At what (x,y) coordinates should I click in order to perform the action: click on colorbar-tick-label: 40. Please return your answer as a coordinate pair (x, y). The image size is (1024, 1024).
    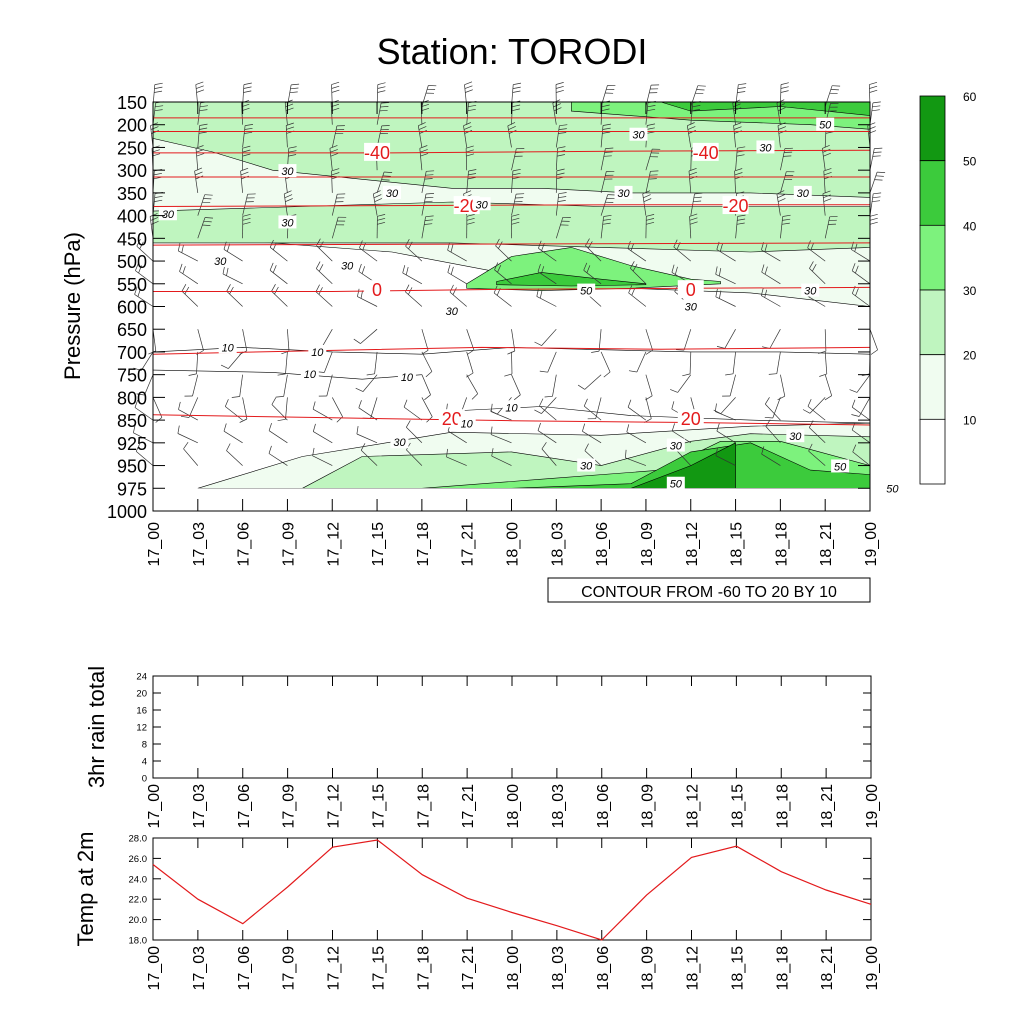
    Looking at the image, I should click on (970, 226).